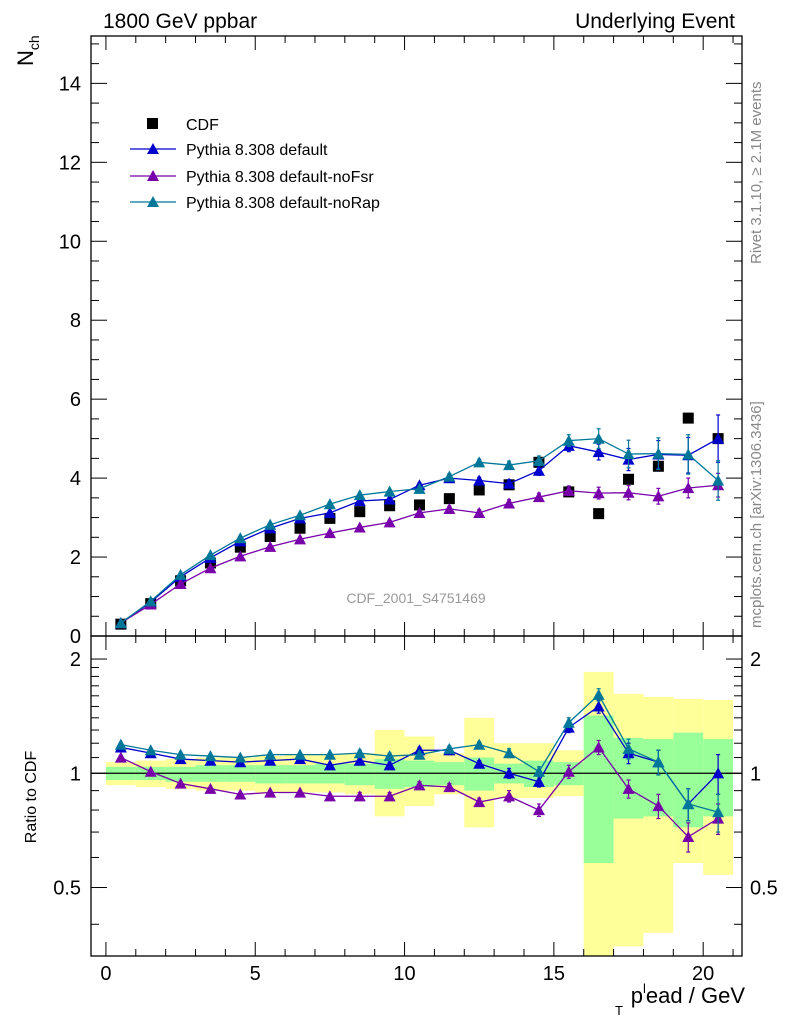 The image size is (786, 1024). Describe the element at coordinates (695, 995) in the screenshot. I see `x-axis-label-rest: ead / GeV` at that location.